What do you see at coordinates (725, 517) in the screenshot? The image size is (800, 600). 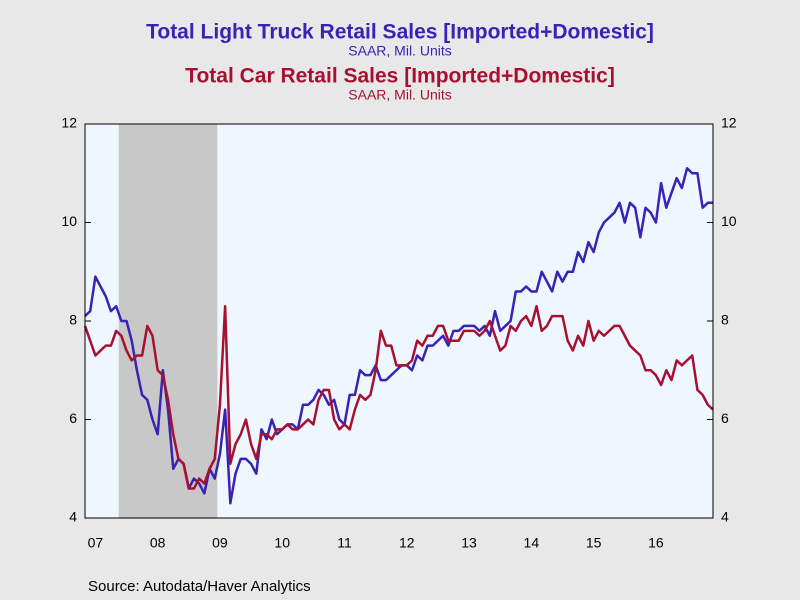 I see `y2-tick-label: 4` at bounding box center [725, 517].